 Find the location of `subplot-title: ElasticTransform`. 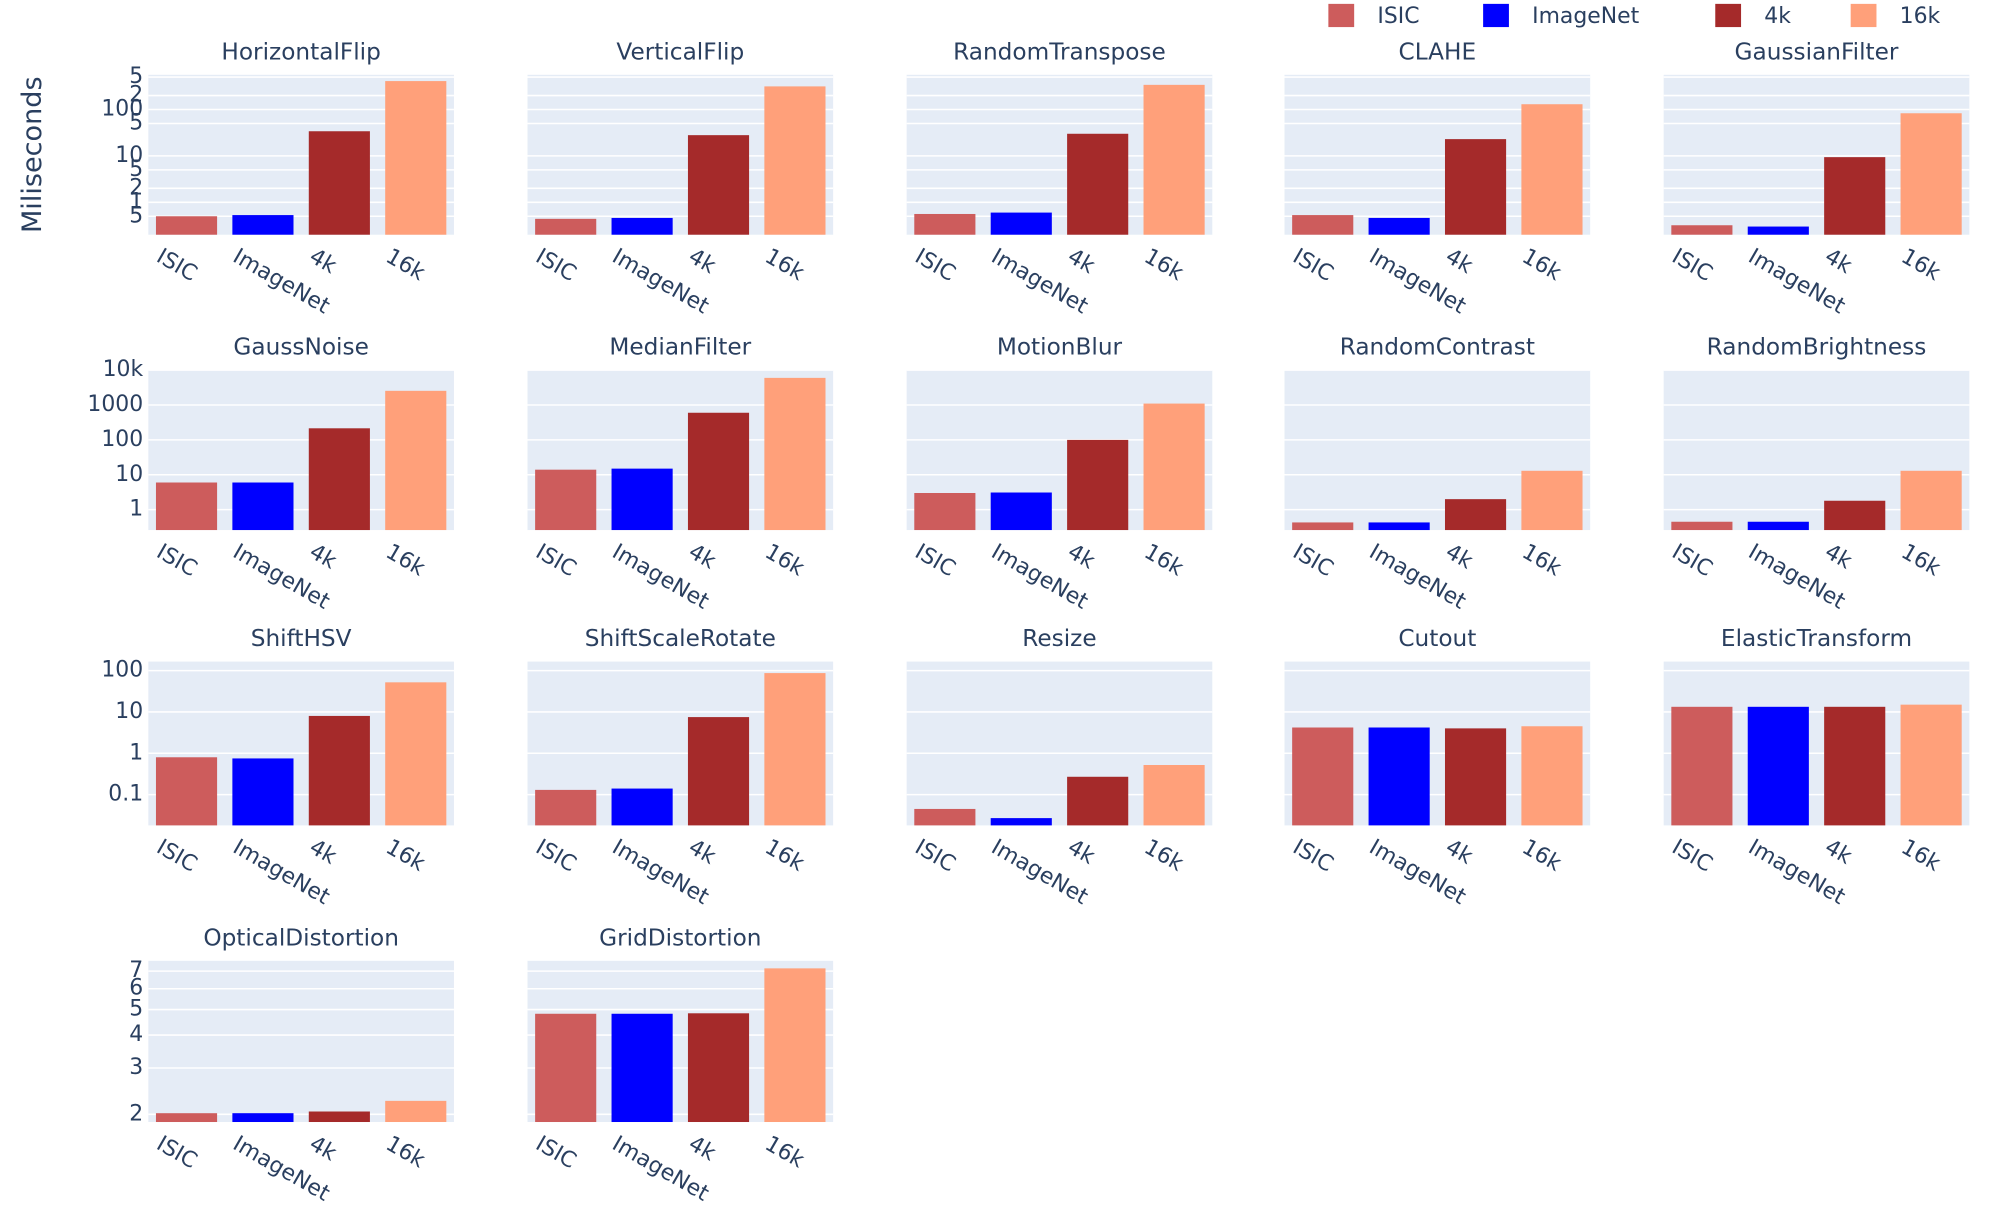

subplot-title: ElasticTransform is located at coordinates (1816, 638).